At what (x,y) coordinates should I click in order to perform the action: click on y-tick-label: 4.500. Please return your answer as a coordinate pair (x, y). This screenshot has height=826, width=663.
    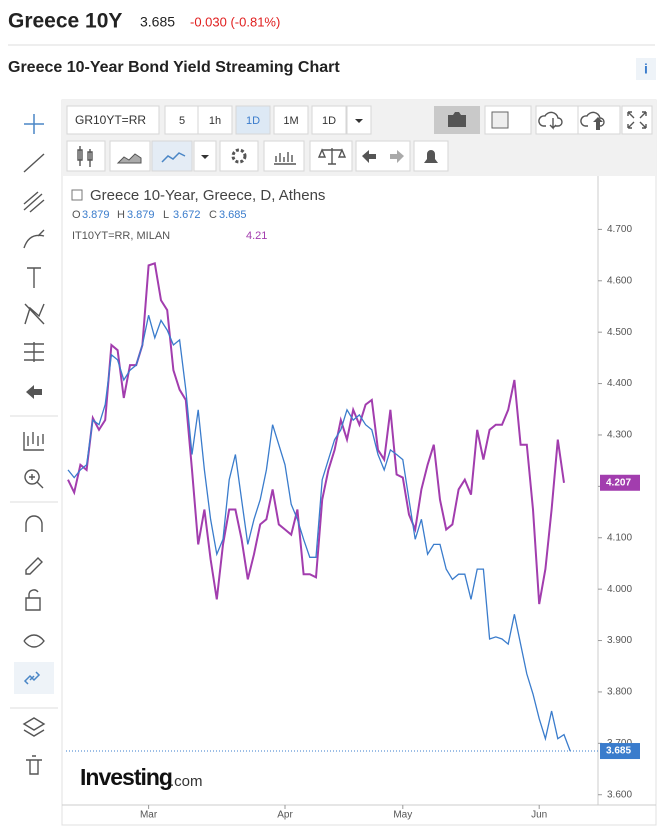
    Looking at the image, I should click on (619, 332).